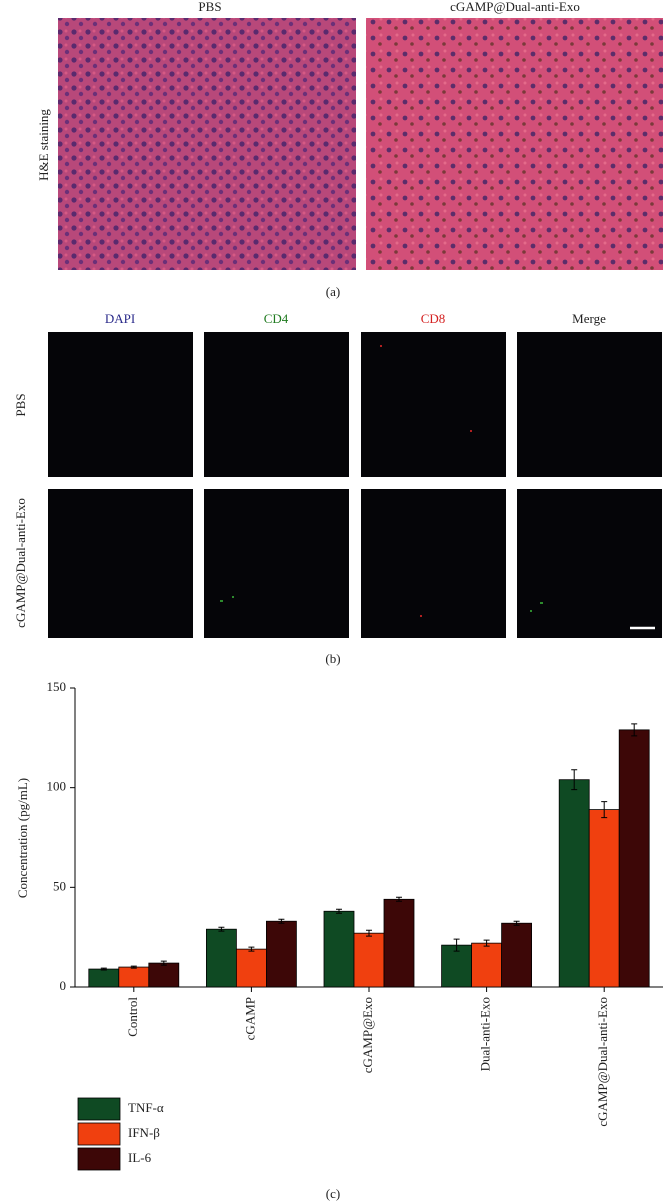 This screenshot has width=667, height=1204. I want to click on panel-caption: (a), so click(333, 291).